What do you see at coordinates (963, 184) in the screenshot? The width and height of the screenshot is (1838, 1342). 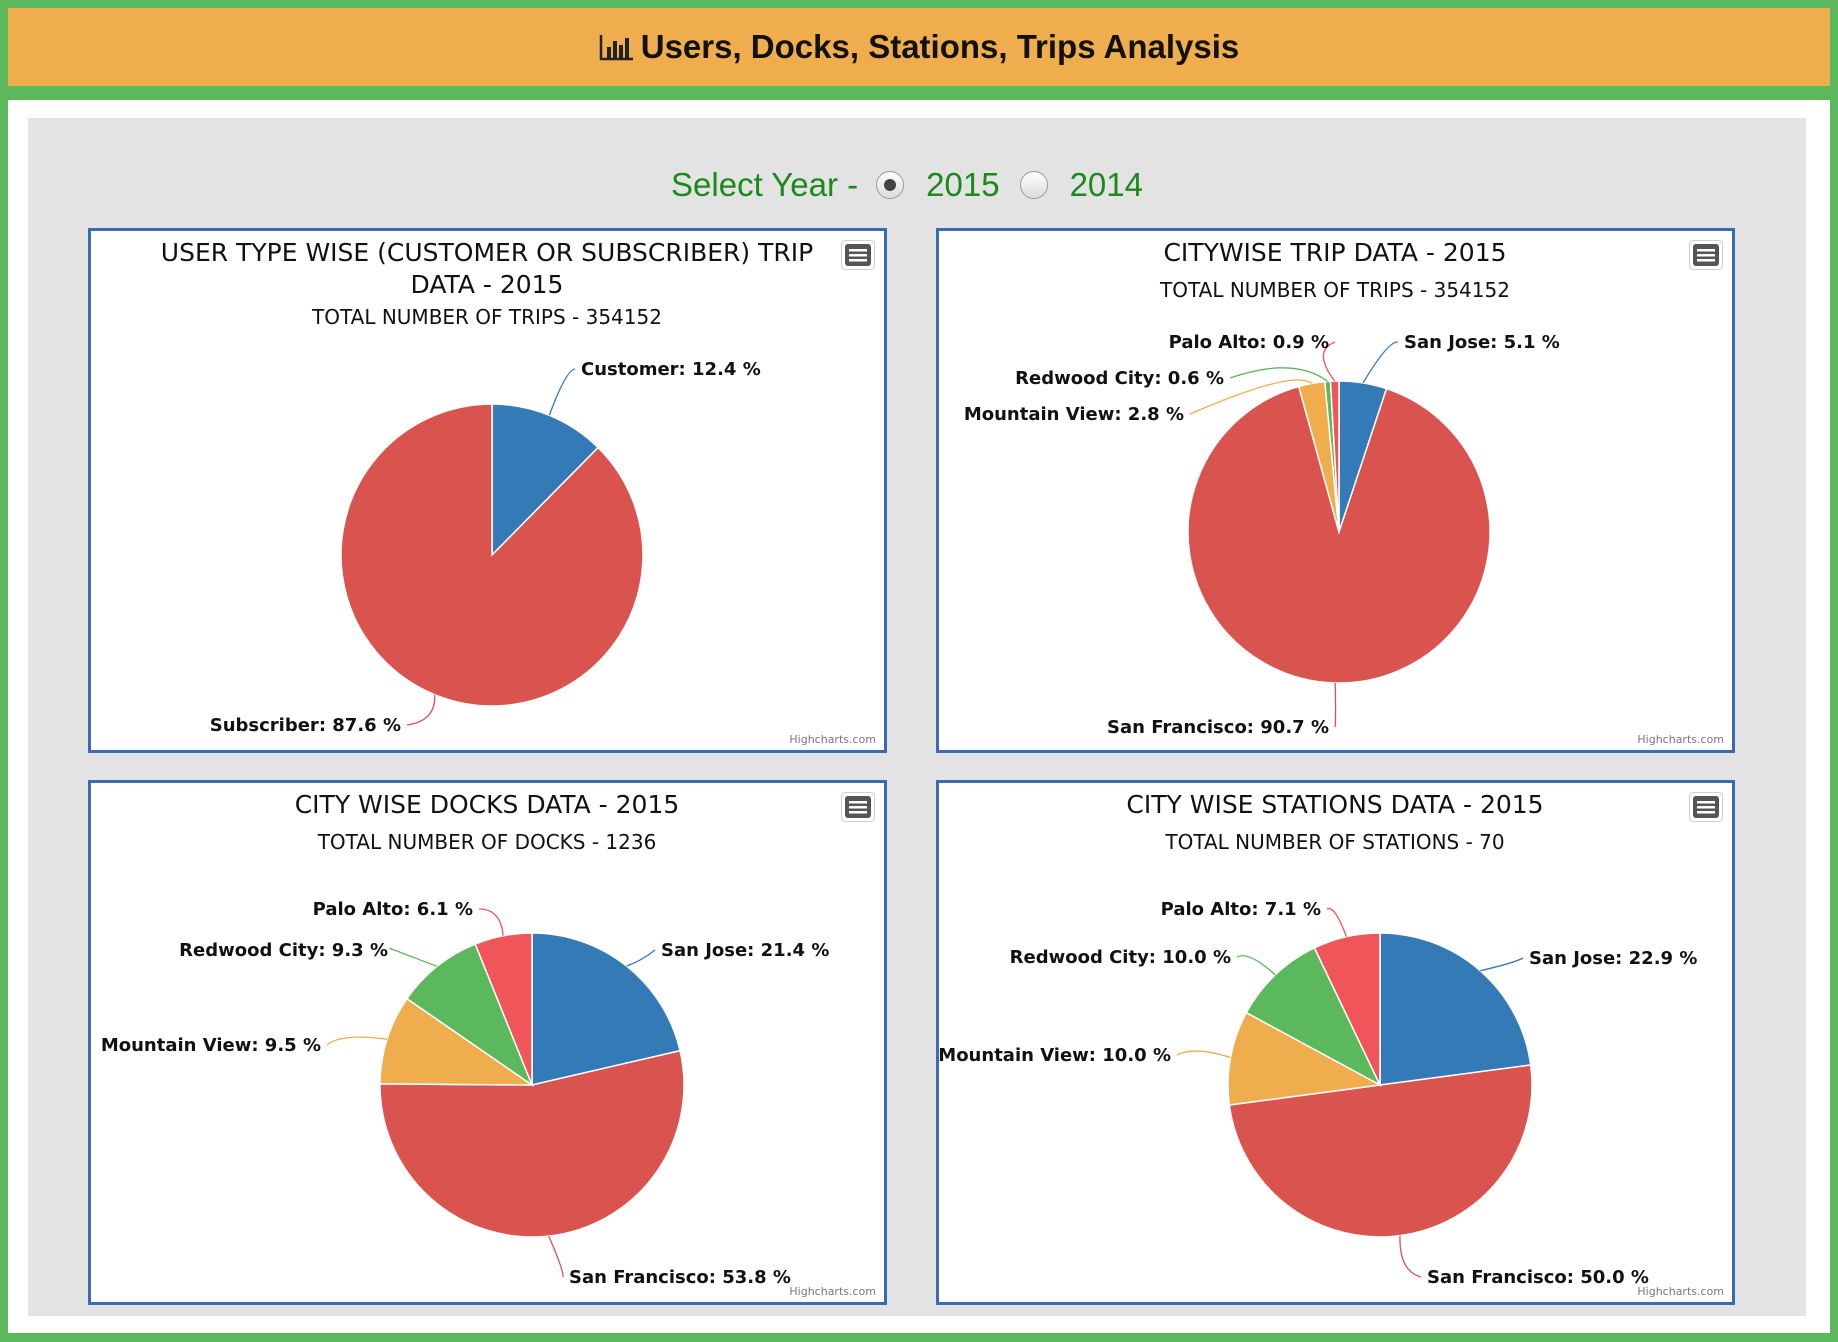 I see `year-2015-label: 2015` at bounding box center [963, 184].